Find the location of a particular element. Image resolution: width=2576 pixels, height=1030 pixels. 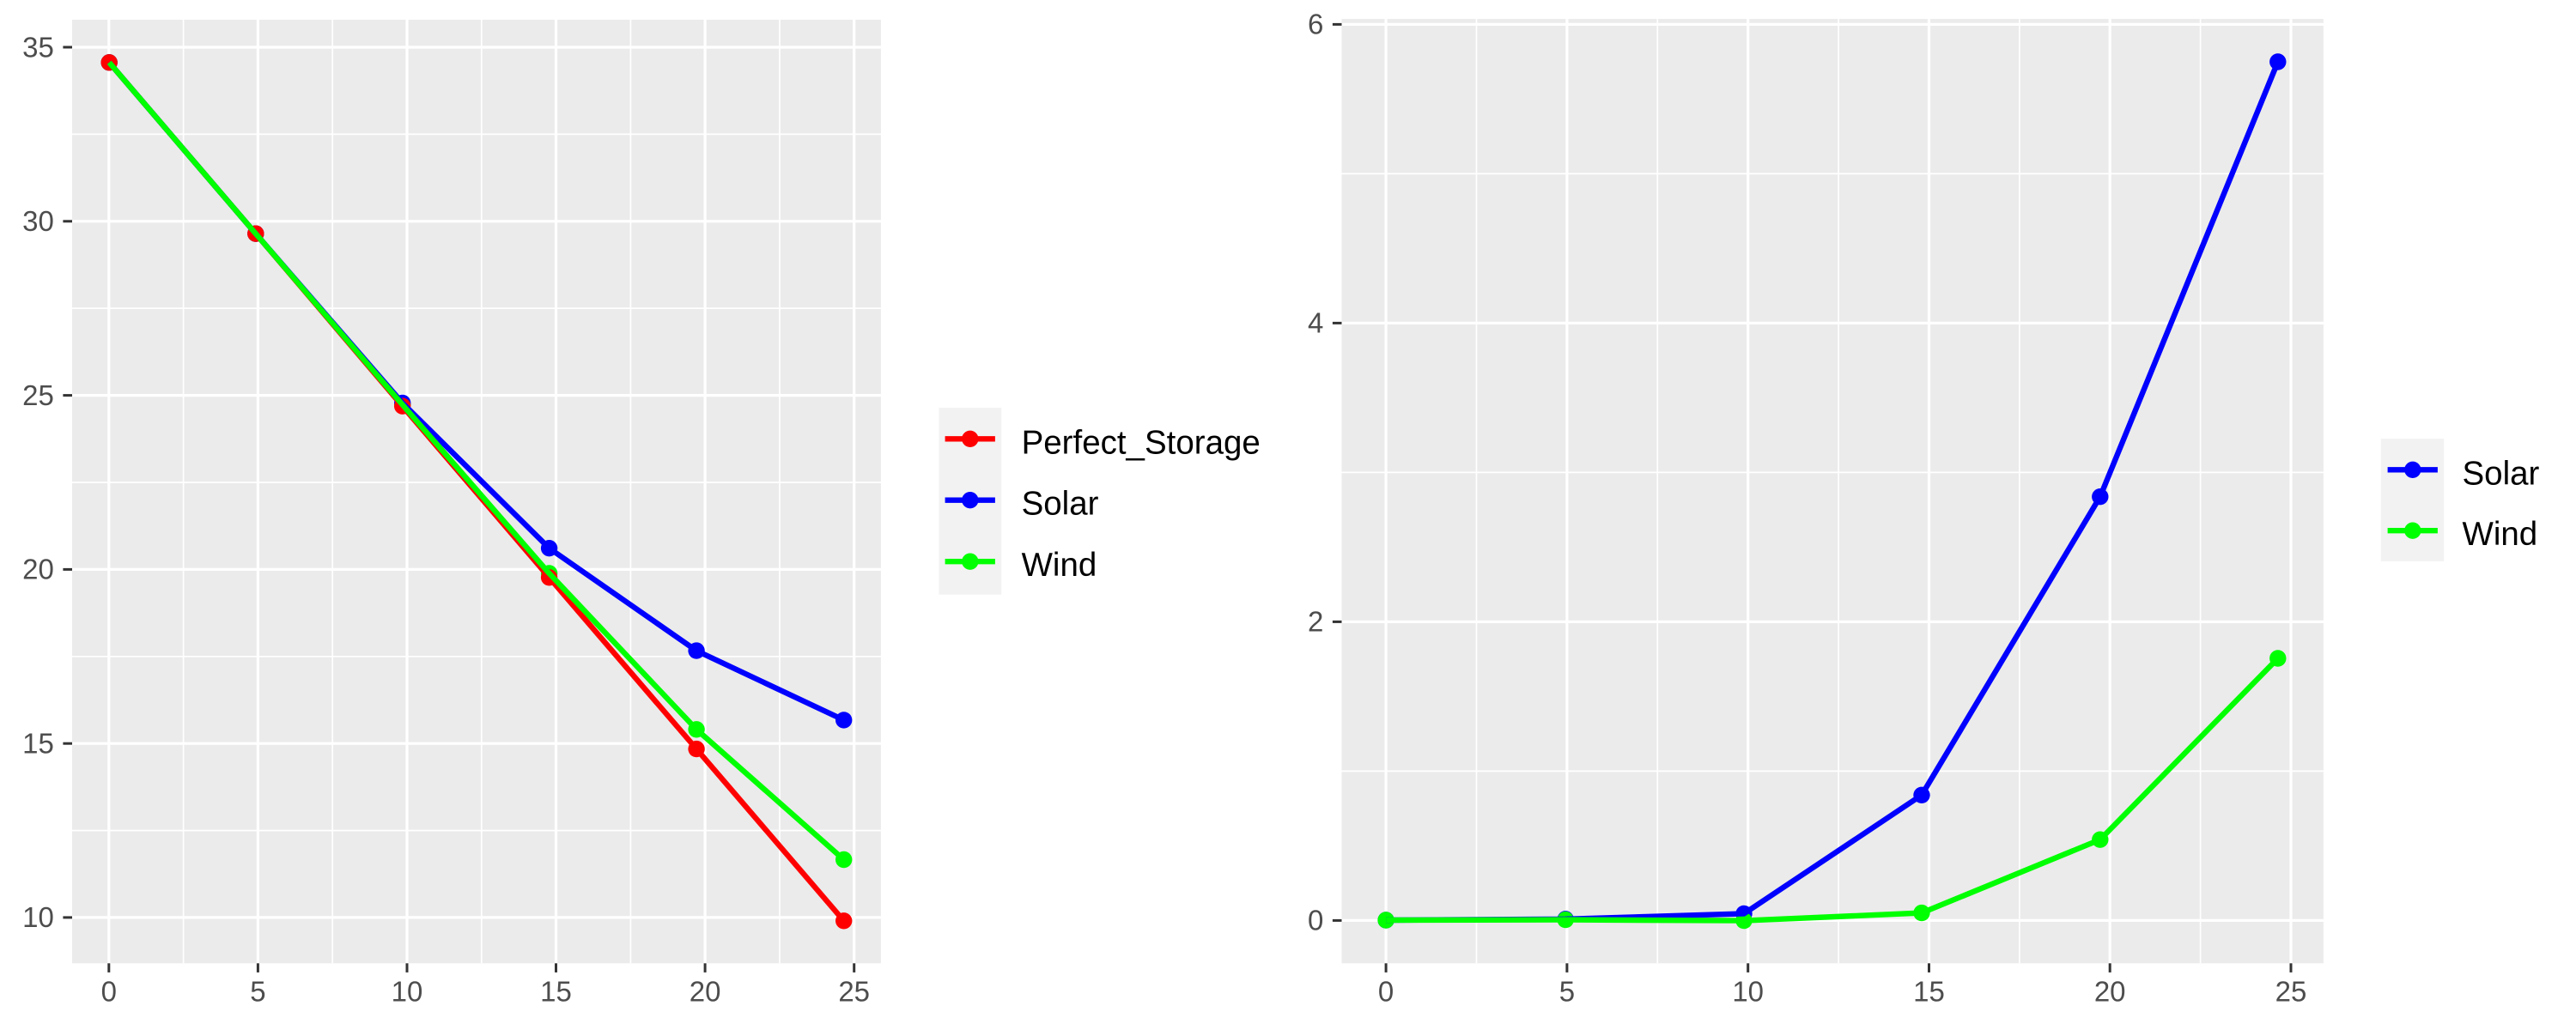

svg-text: 35 is located at coordinates (38, 47).